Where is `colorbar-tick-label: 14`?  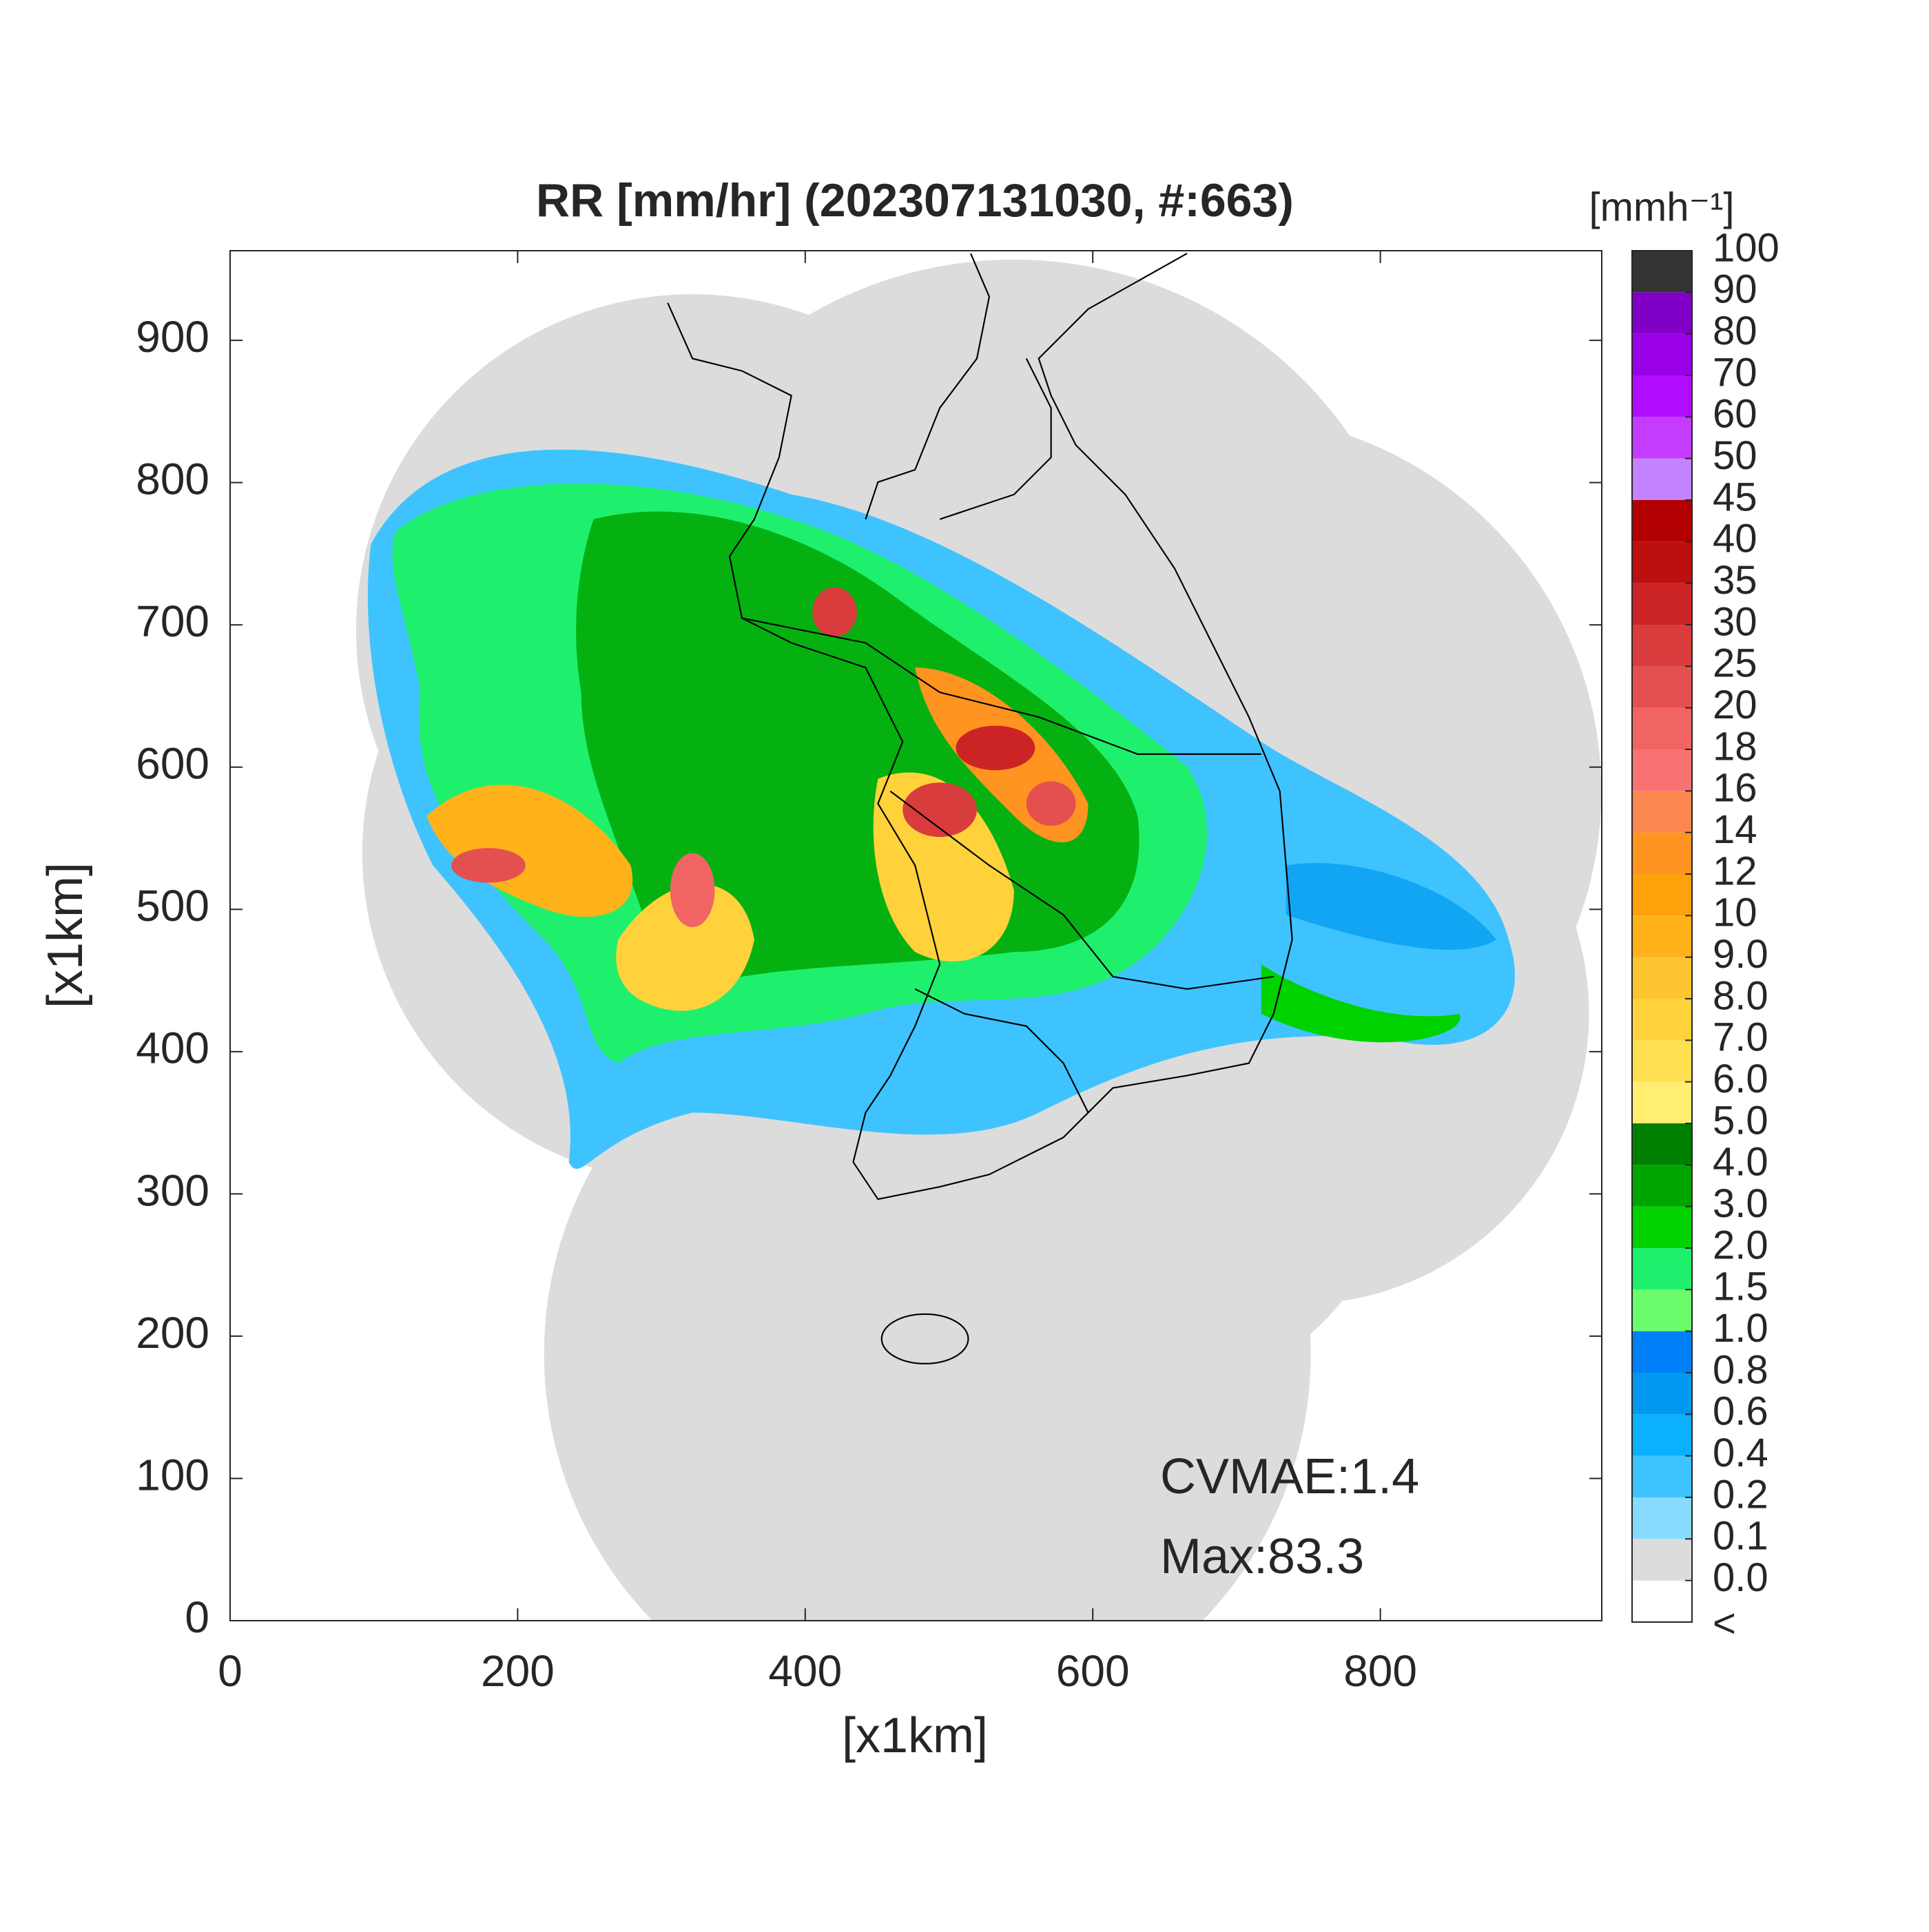
colorbar-tick-label: 14 is located at coordinates (1735, 830).